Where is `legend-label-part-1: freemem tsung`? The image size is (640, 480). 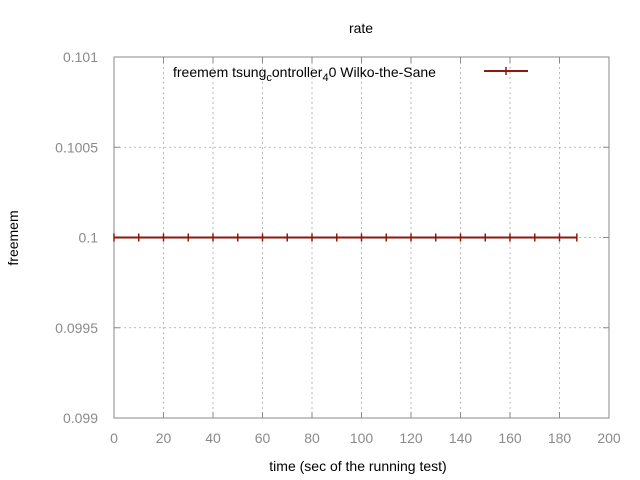 legend-label-part-1: freemem tsung is located at coordinates (219, 72).